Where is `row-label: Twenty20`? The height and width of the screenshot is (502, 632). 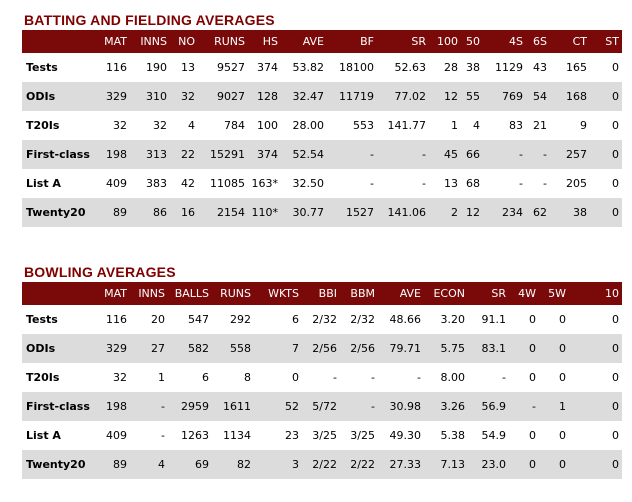 row-label: Twenty20 is located at coordinates (56, 212).